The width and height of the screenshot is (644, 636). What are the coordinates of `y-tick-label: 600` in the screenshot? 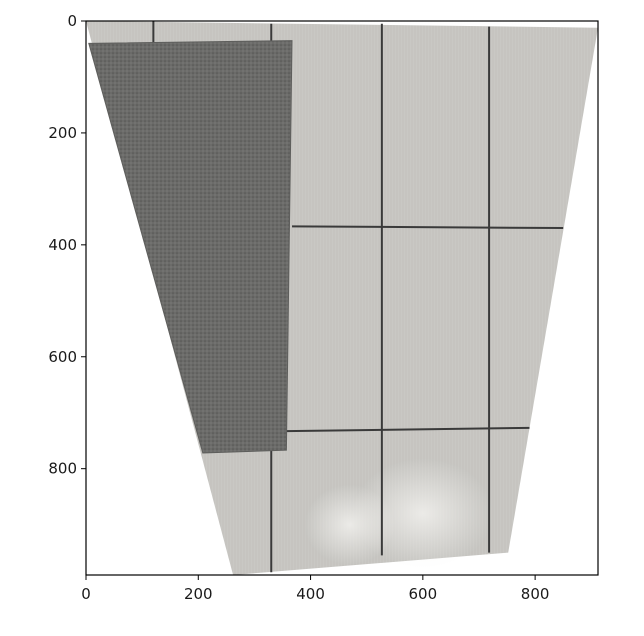 It's located at (62, 357).